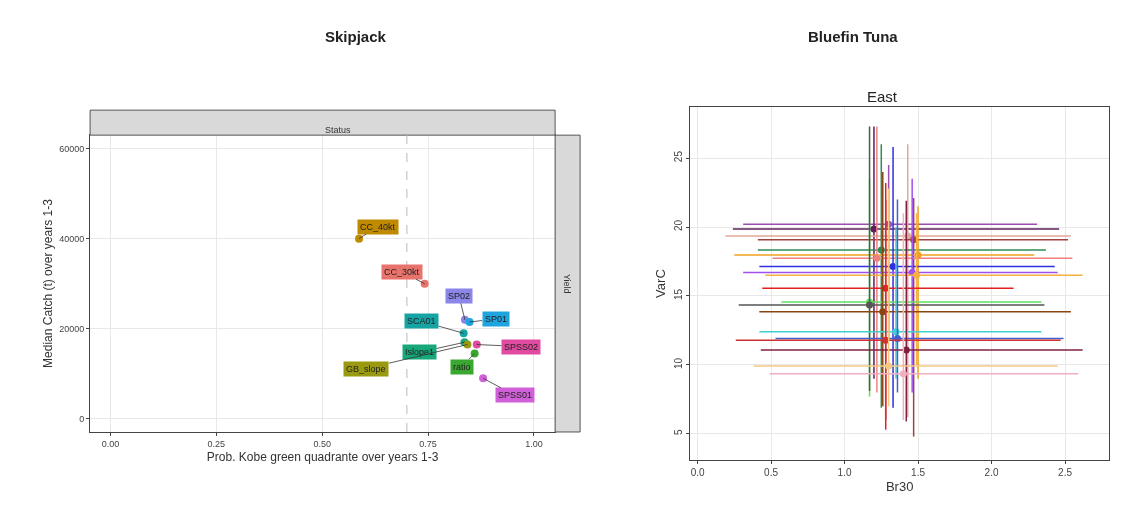 The image size is (1126, 510). I want to click on x-tick-label: 2.0, so click(991, 473).